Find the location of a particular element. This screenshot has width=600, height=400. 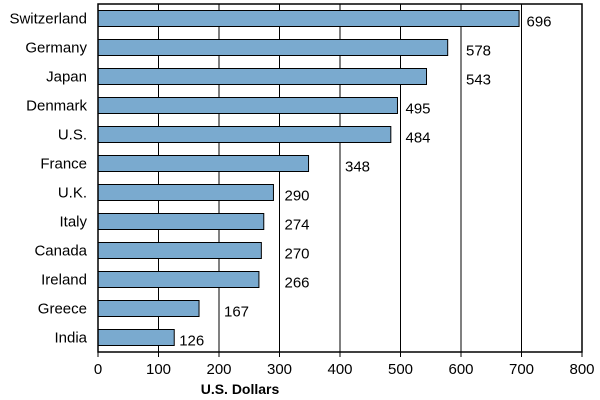

data-label: 270 is located at coordinates (297, 254).